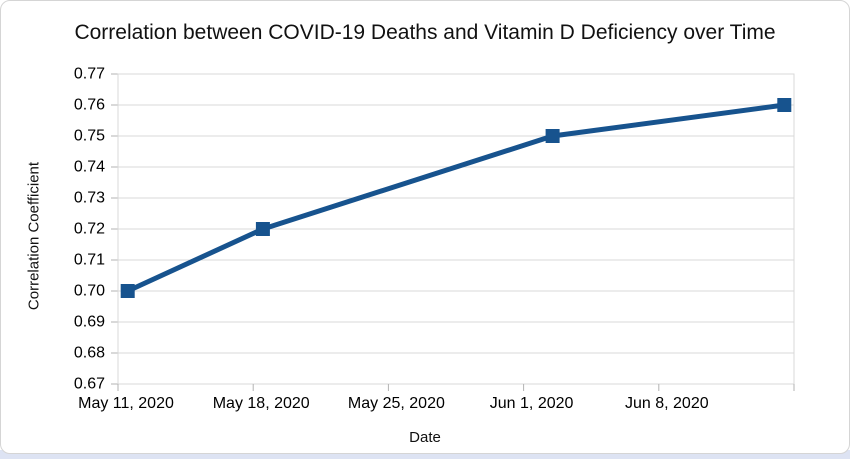 This screenshot has height=459, width=850. I want to click on y-tick-label: 0.70, so click(89, 291).